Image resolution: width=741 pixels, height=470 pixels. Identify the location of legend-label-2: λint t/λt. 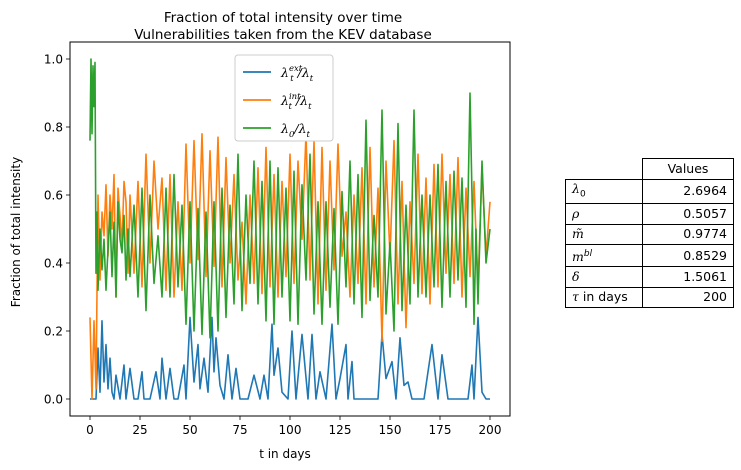
(296, 102).